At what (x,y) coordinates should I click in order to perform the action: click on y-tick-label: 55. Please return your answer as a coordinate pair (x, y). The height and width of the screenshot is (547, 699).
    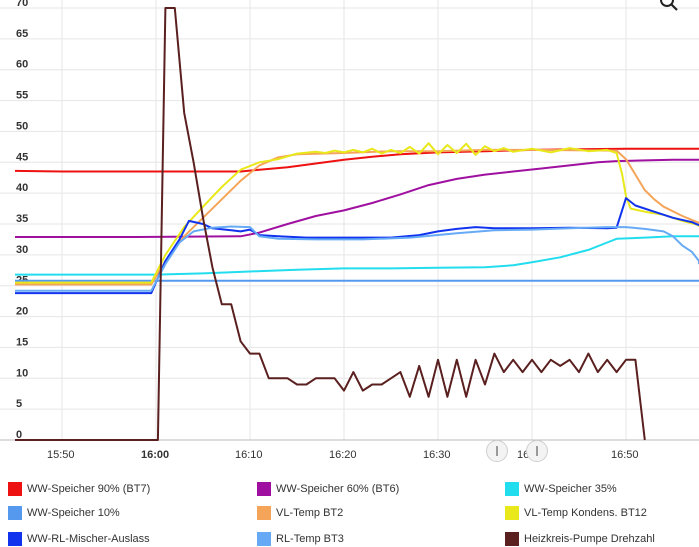
    Looking at the image, I should click on (22, 96).